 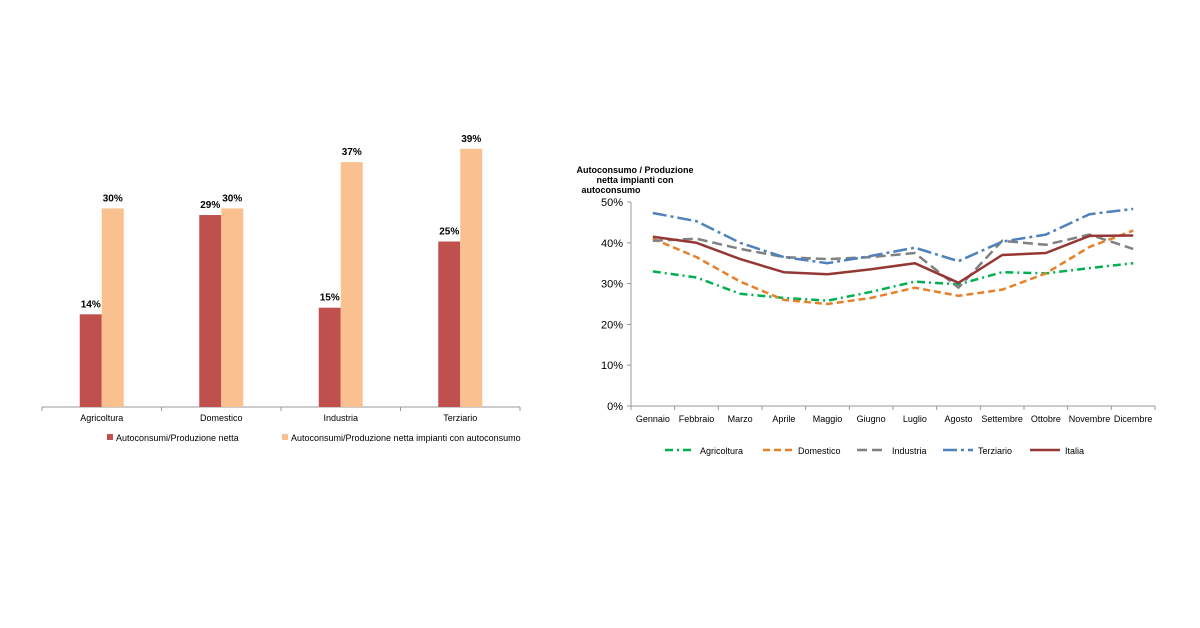 What do you see at coordinates (783, 419) in the screenshot?
I see `line-x-tick-label: Aprile` at bounding box center [783, 419].